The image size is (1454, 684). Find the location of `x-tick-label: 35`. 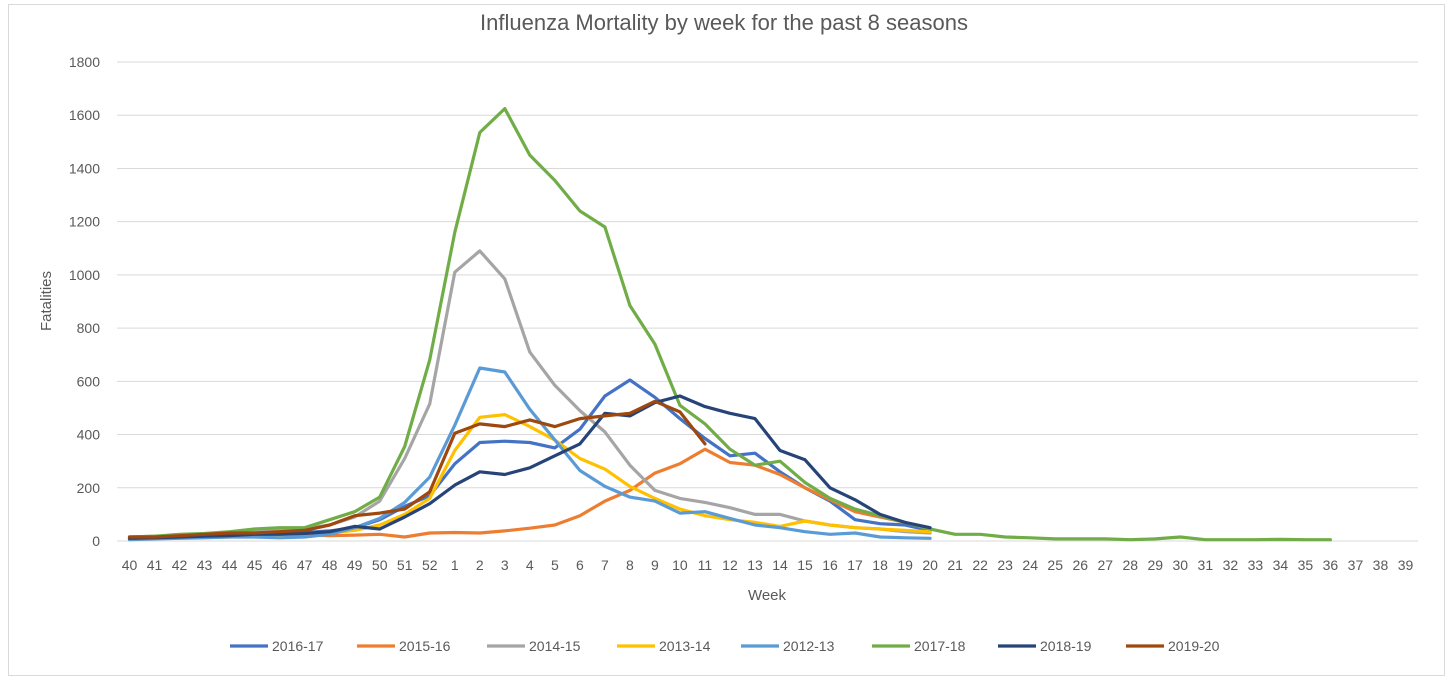

x-tick-label: 35 is located at coordinates (1306, 565).